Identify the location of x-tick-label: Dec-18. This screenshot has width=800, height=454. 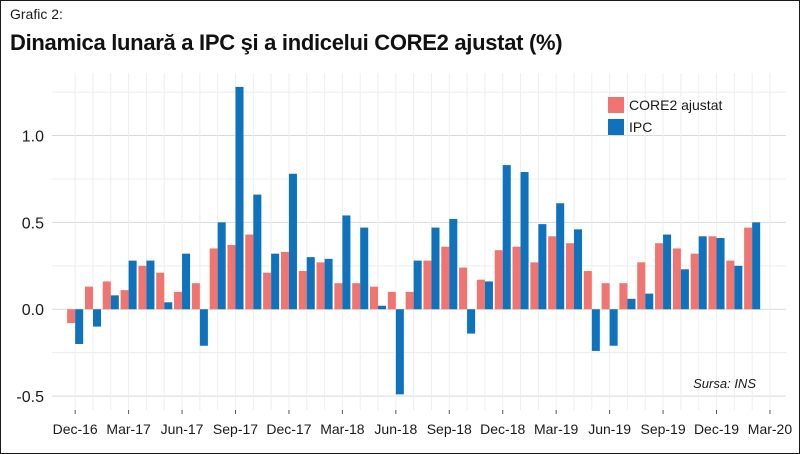
(502, 429).